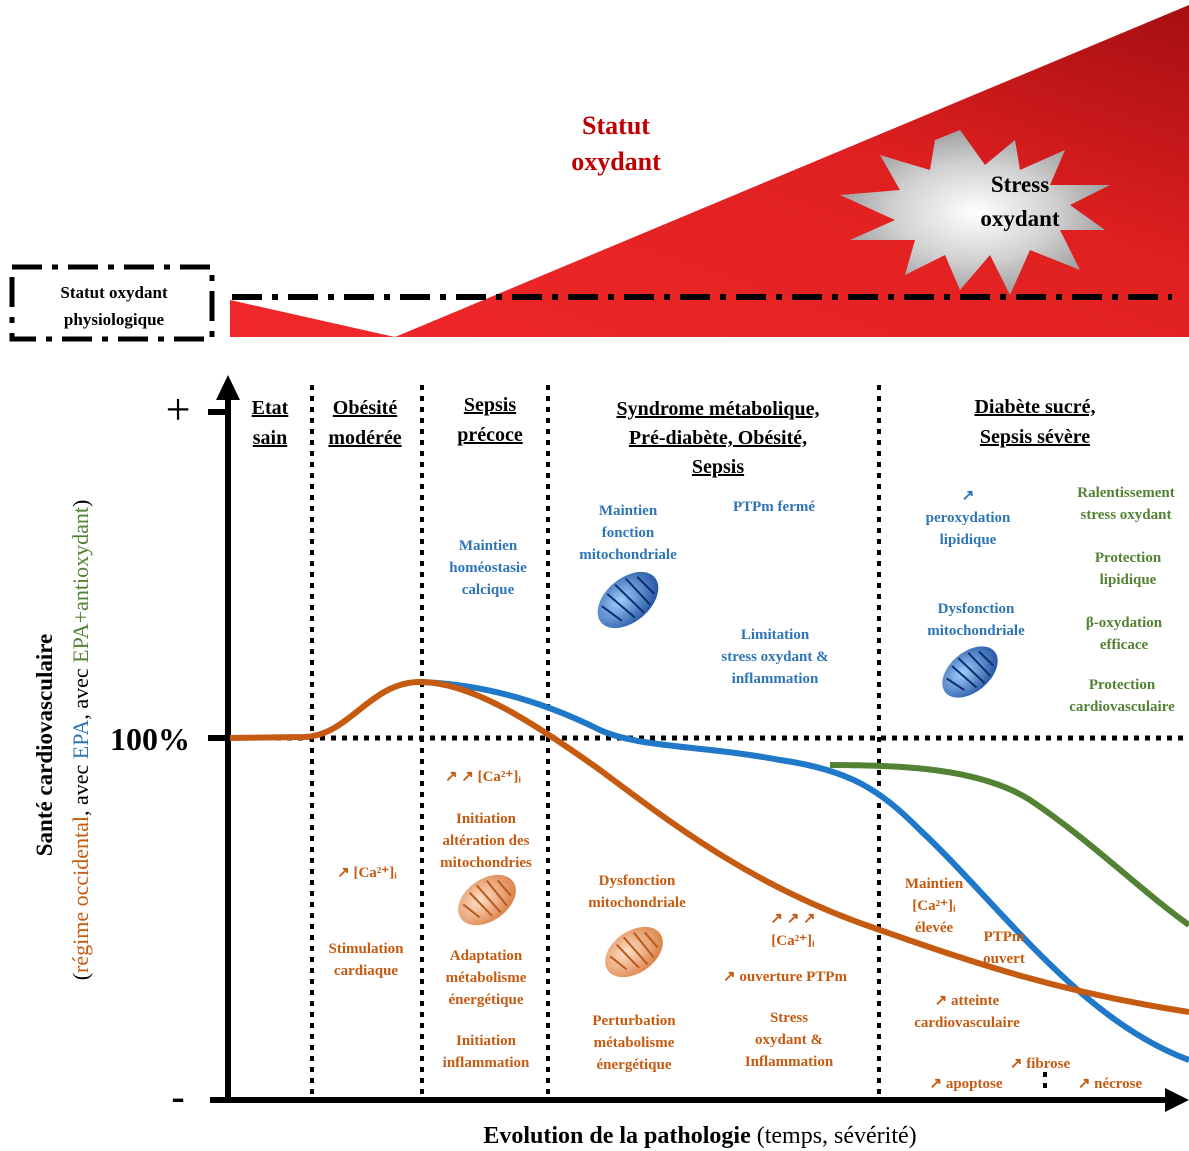  What do you see at coordinates (490, 420) in the screenshot?
I see `phase-header: Sepsis précoce` at bounding box center [490, 420].